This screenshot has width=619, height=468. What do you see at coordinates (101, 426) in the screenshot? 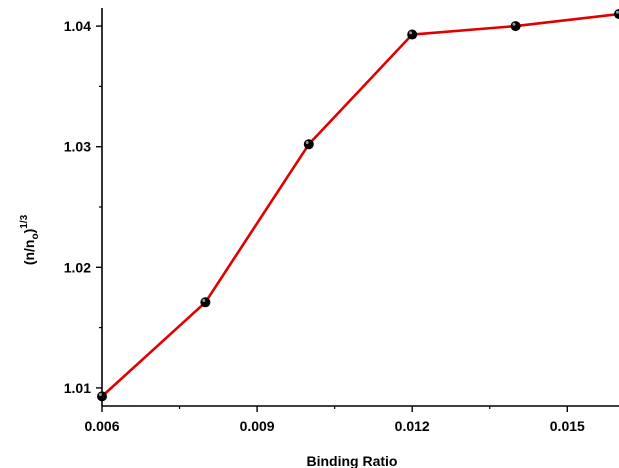
I see `x-tick-label: 0.006` at bounding box center [101, 426].